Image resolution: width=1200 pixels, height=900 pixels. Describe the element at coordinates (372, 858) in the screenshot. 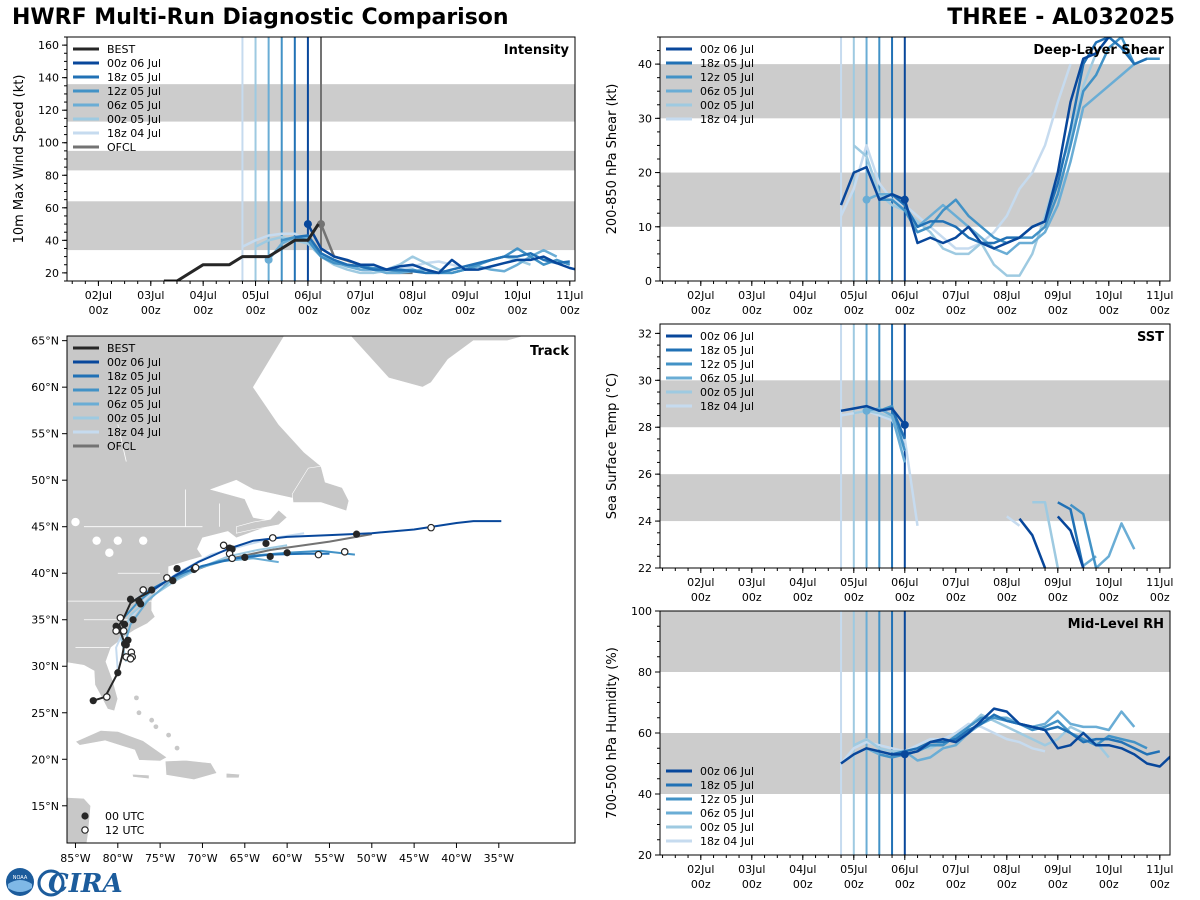

I see `track-x-tick-label: 50°W` at that location.